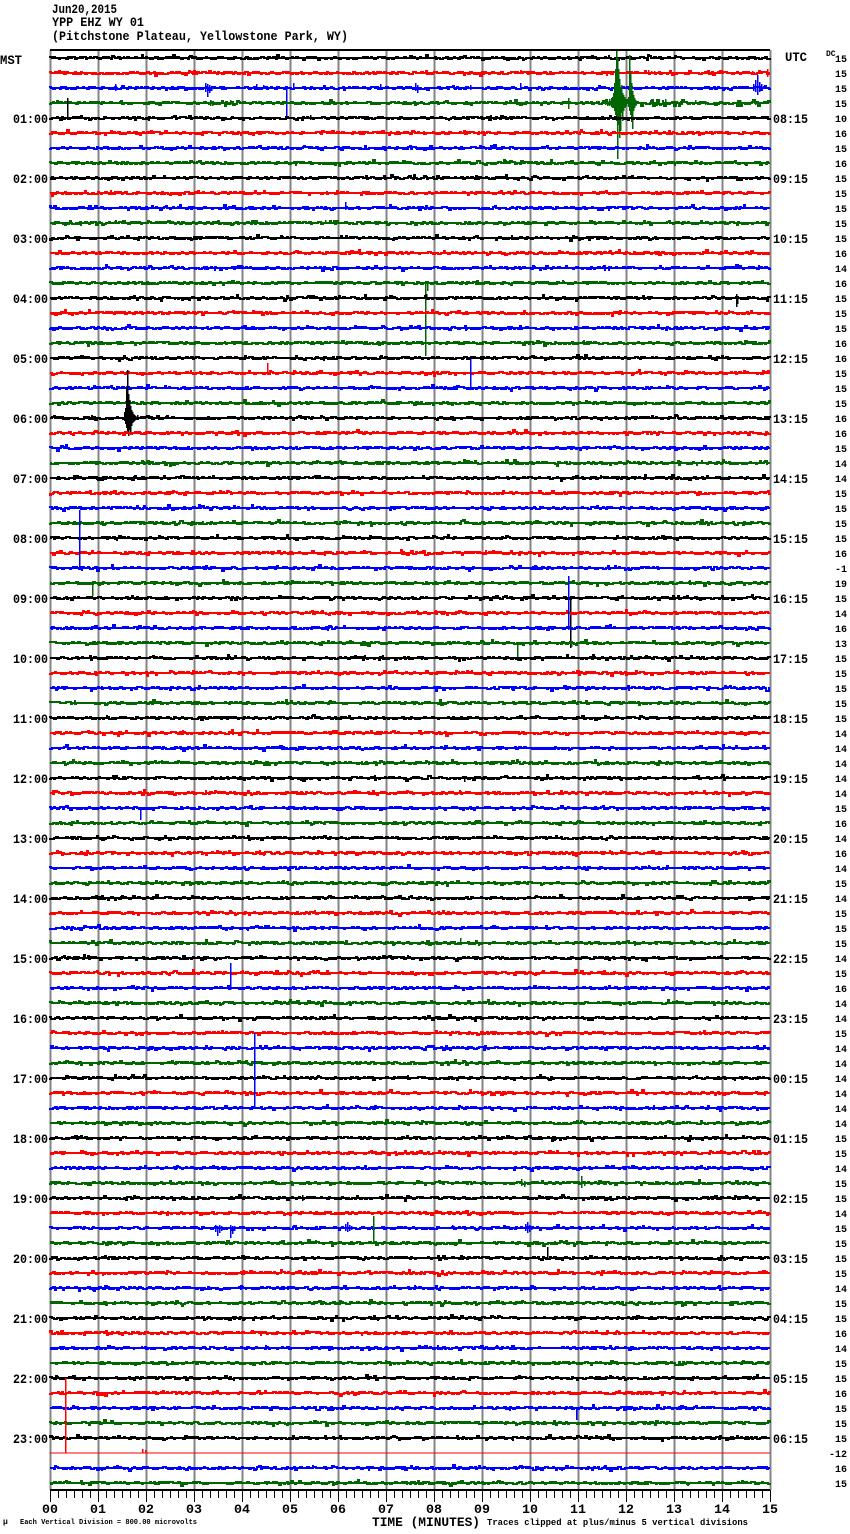 The height and width of the screenshot is (1534, 850). I want to click on svg-text: 15:00, so click(30, 959).